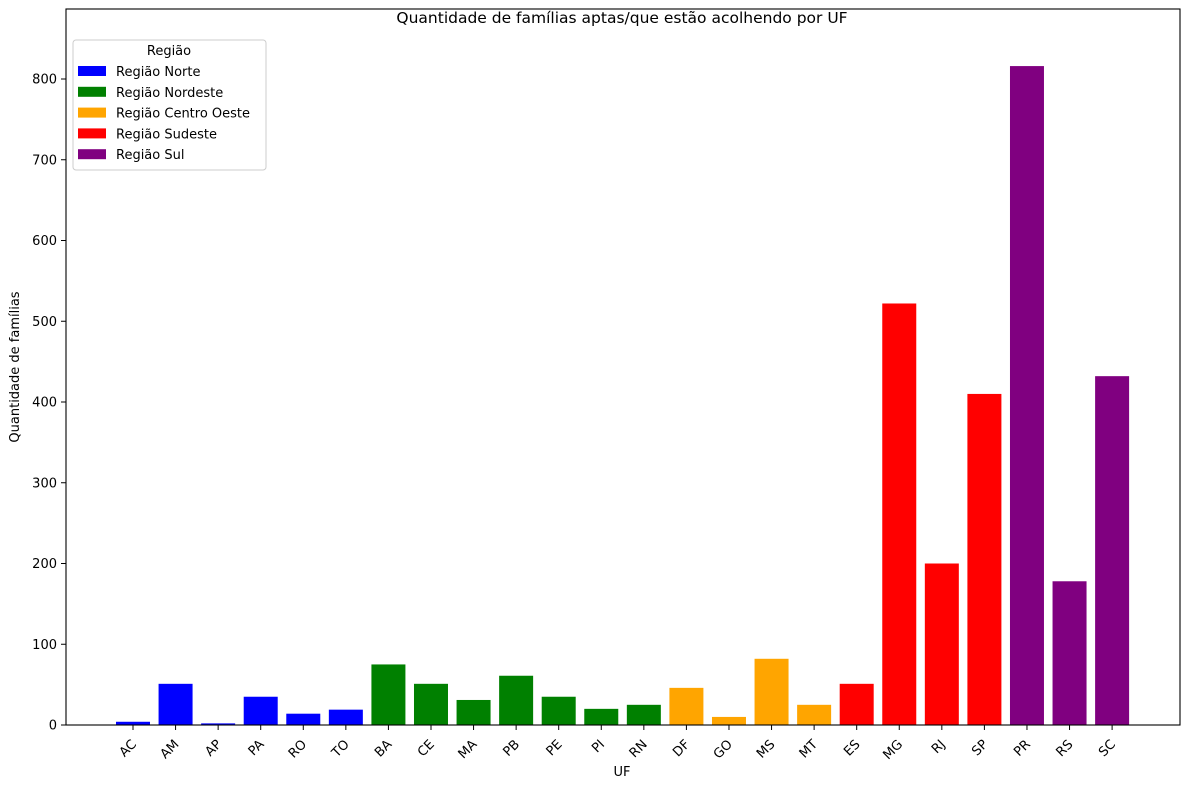  What do you see at coordinates (558, 710) in the screenshot?
I see `bar-pe` at bounding box center [558, 710].